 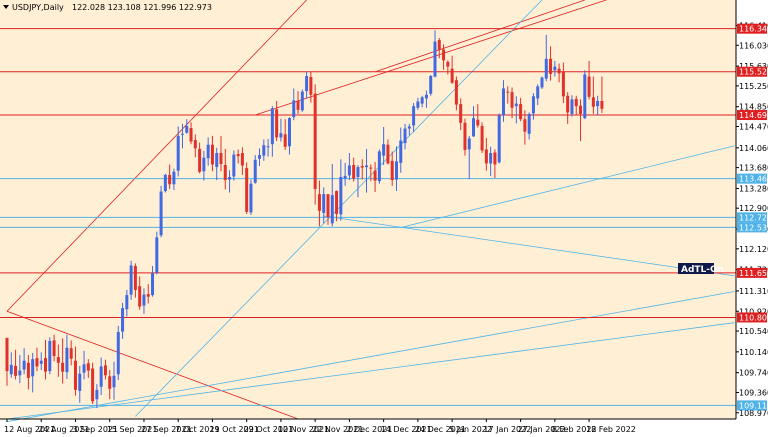 What do you see at coordinates (6, 7) in the screenshot?
I see `triangle-down-icon` at bounding box center [6, 7].